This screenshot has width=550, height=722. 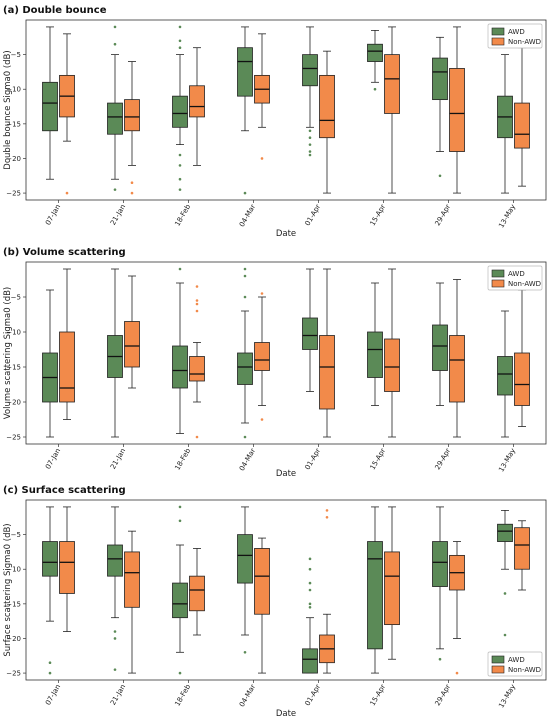 What do you see at coordinates (313, 459) in the screenshot?
I see `x-tick-label: 01-Apr` at bounding box center [313, 459].